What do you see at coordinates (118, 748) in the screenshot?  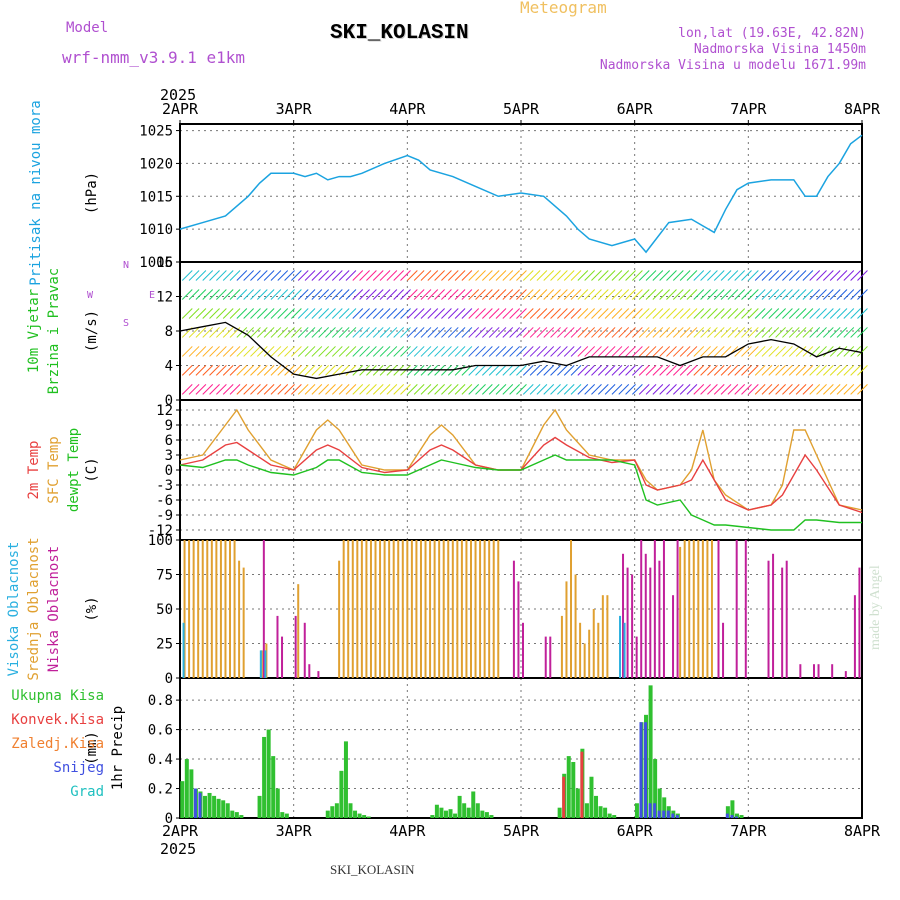 I see `precip-axis-label: 1hr Precip` at bounding box center [118, 748].